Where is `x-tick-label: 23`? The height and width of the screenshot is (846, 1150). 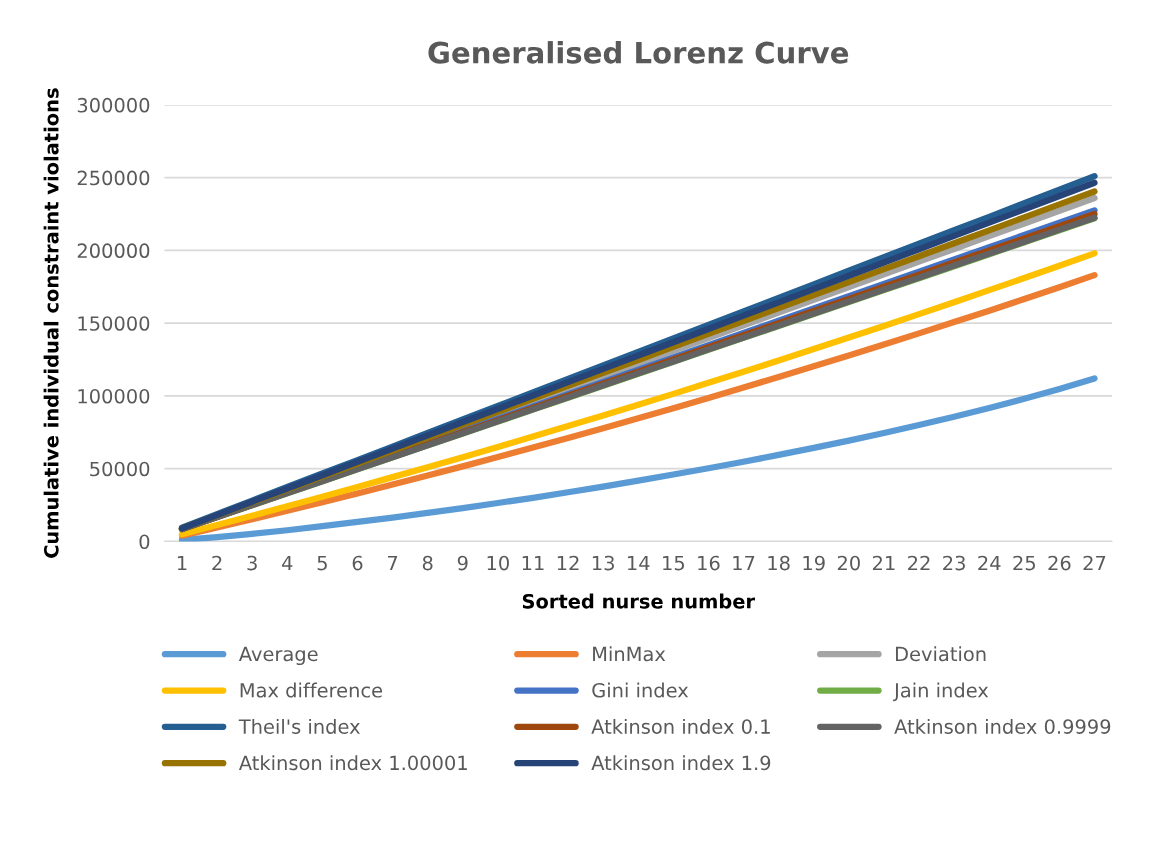 x-tick-label: 23 is located at coordinates (954, 563).